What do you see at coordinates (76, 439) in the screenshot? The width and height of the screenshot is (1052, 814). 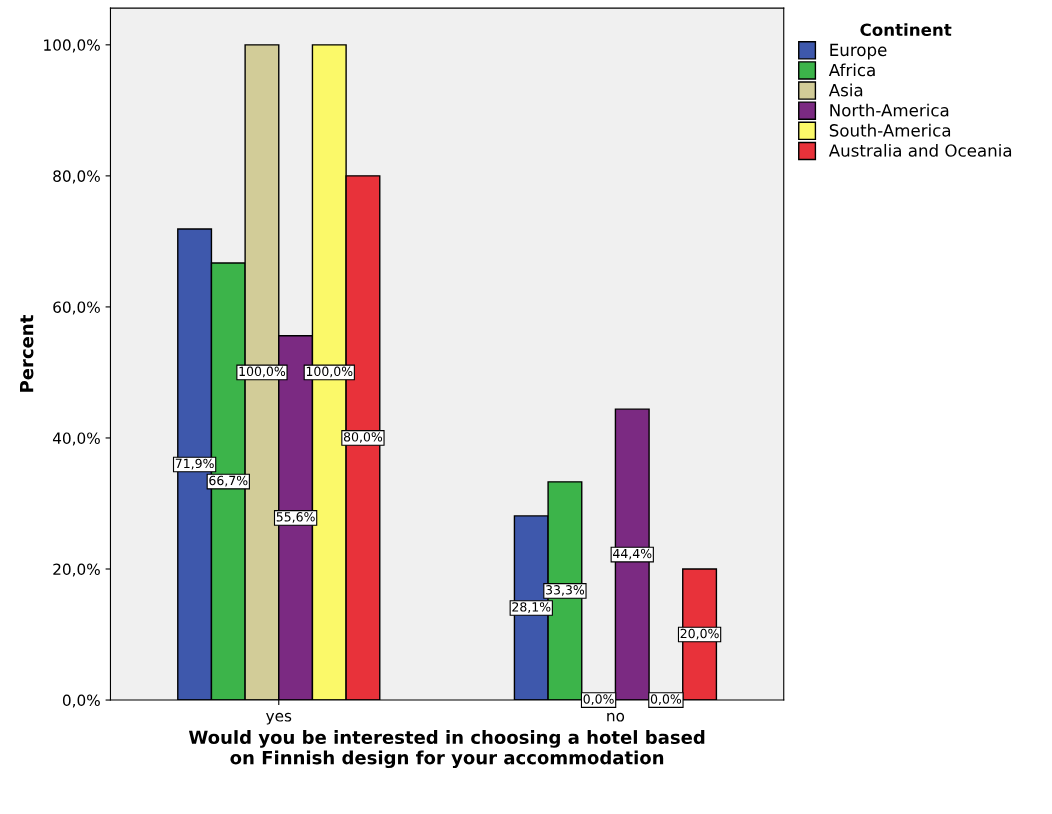 I see `y-tick-label: 40,0%` at bounding box center [76, 439].